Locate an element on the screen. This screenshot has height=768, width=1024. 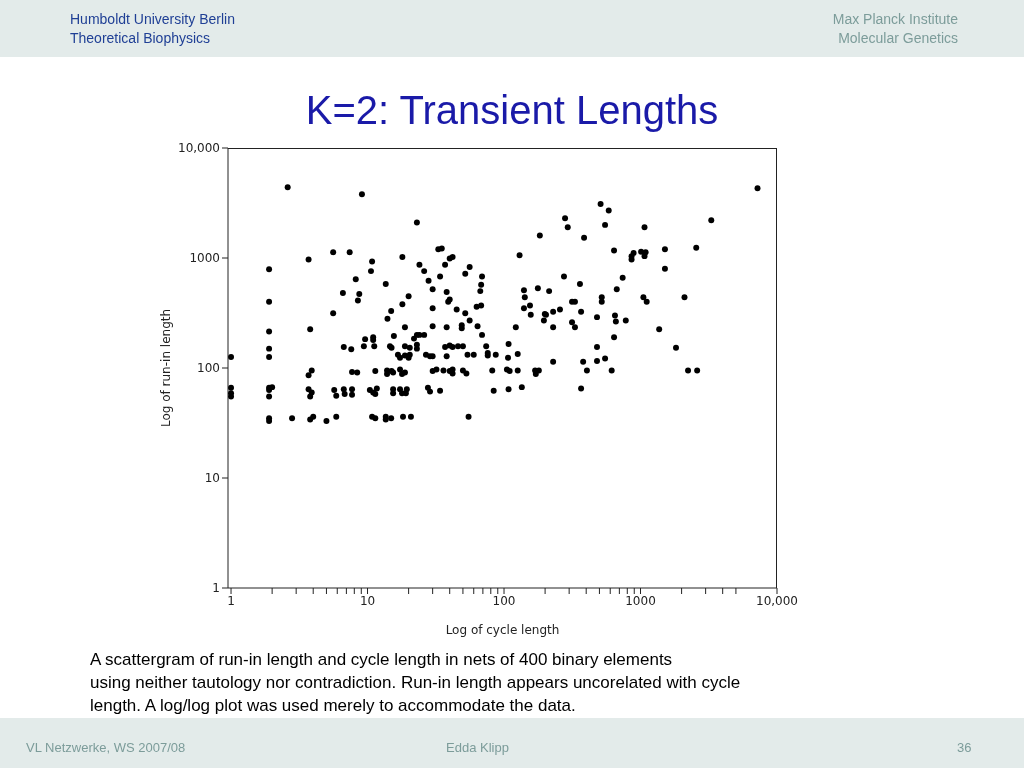
text: Humboldt University Berlin is located at coordinates (152, 19).